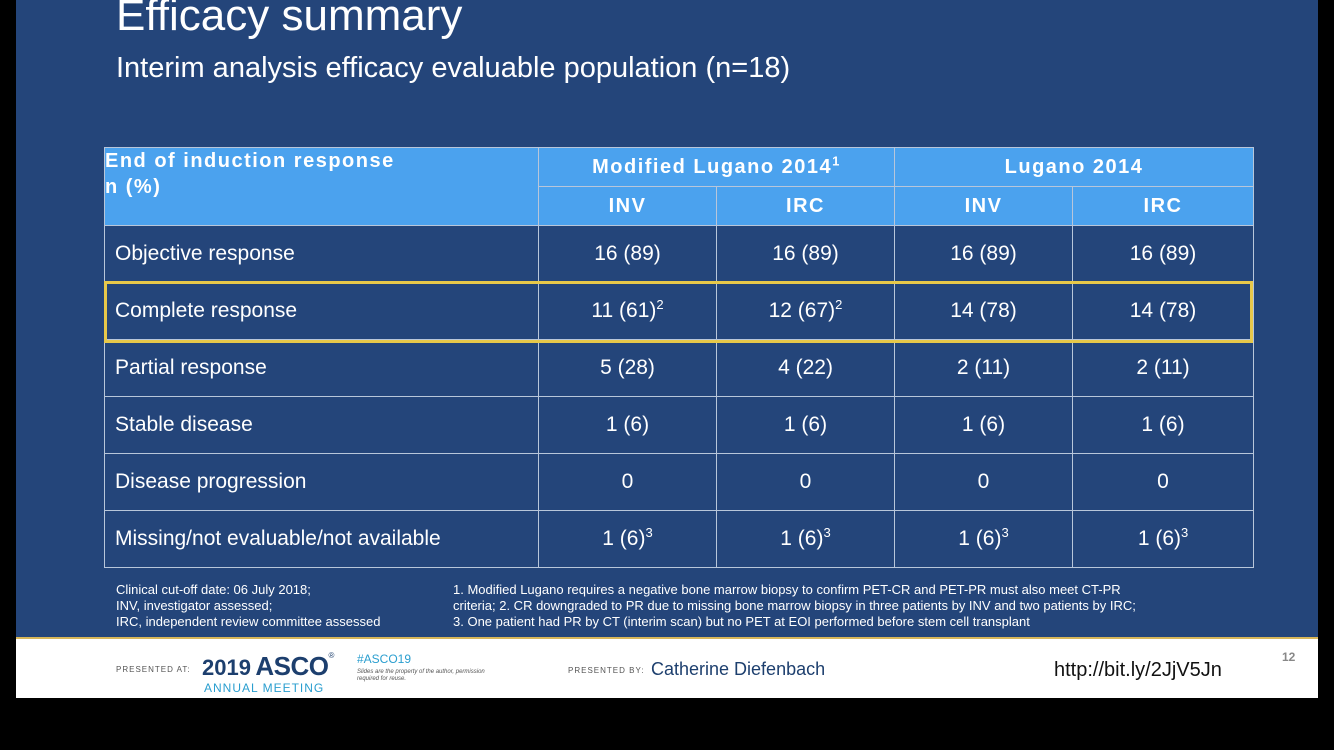 This screenshot has width=1334, height=750. What do you see at coordinates (289, 20) in the screenshot?
I see `slide-title: Efficacy summary` at bounding box center [289, 20].